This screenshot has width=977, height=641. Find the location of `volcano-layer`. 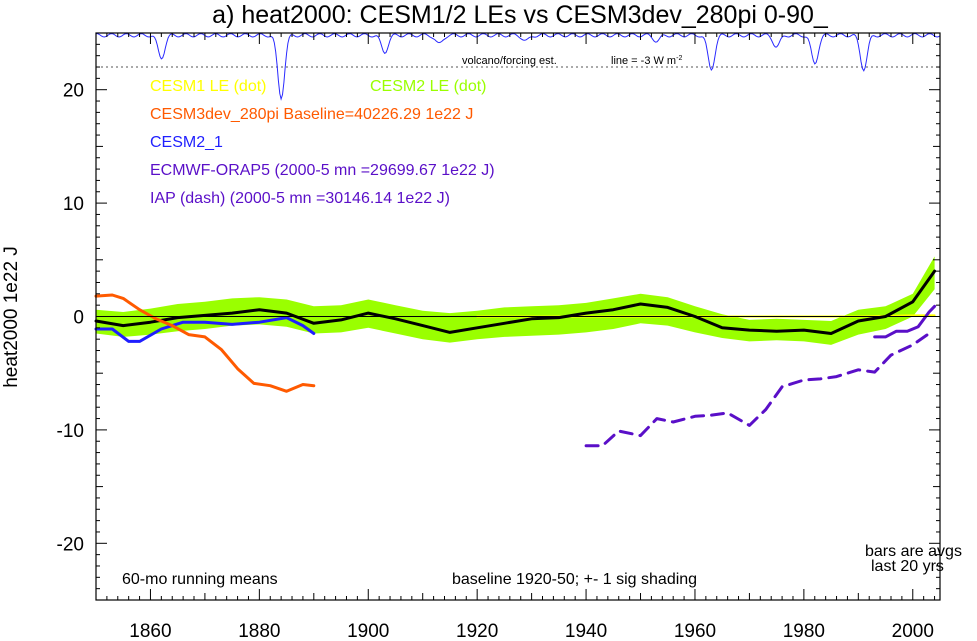

volcano-layer is located at coordinates (518, 67).